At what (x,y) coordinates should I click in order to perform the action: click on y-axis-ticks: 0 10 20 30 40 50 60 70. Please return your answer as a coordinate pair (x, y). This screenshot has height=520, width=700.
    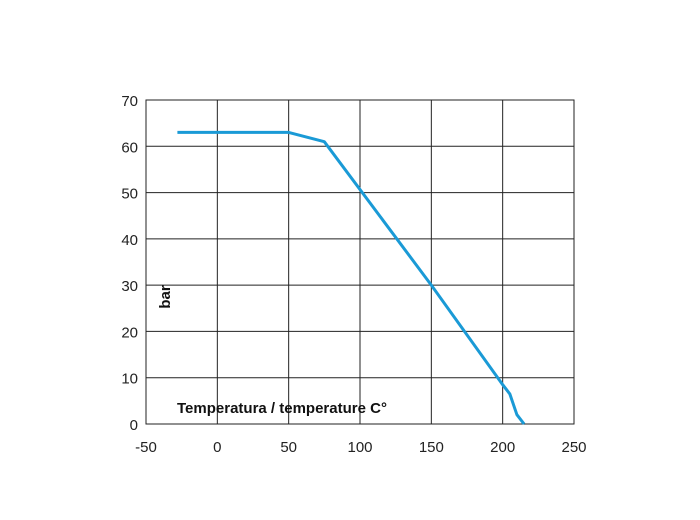
    Looking at the image, I should click on (129, 263).